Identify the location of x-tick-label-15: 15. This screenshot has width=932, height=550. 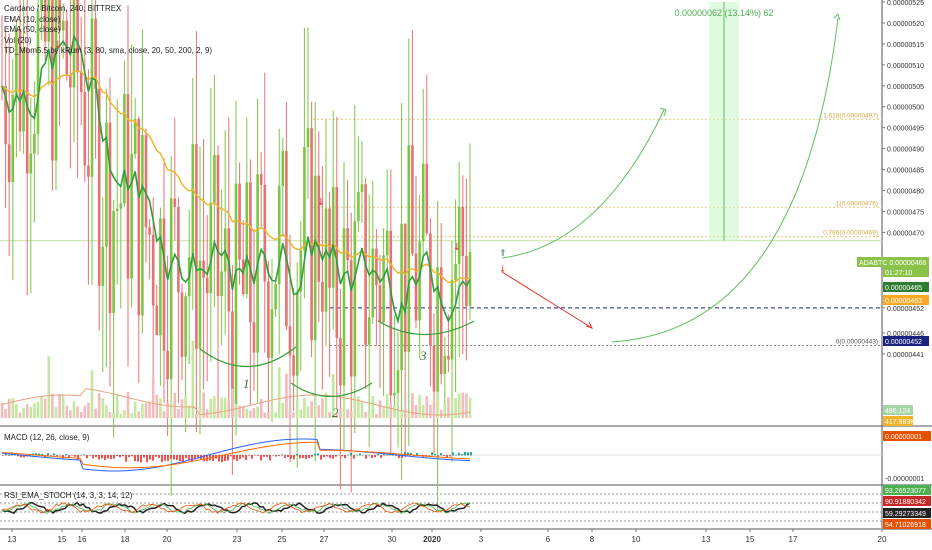
(750, 539).